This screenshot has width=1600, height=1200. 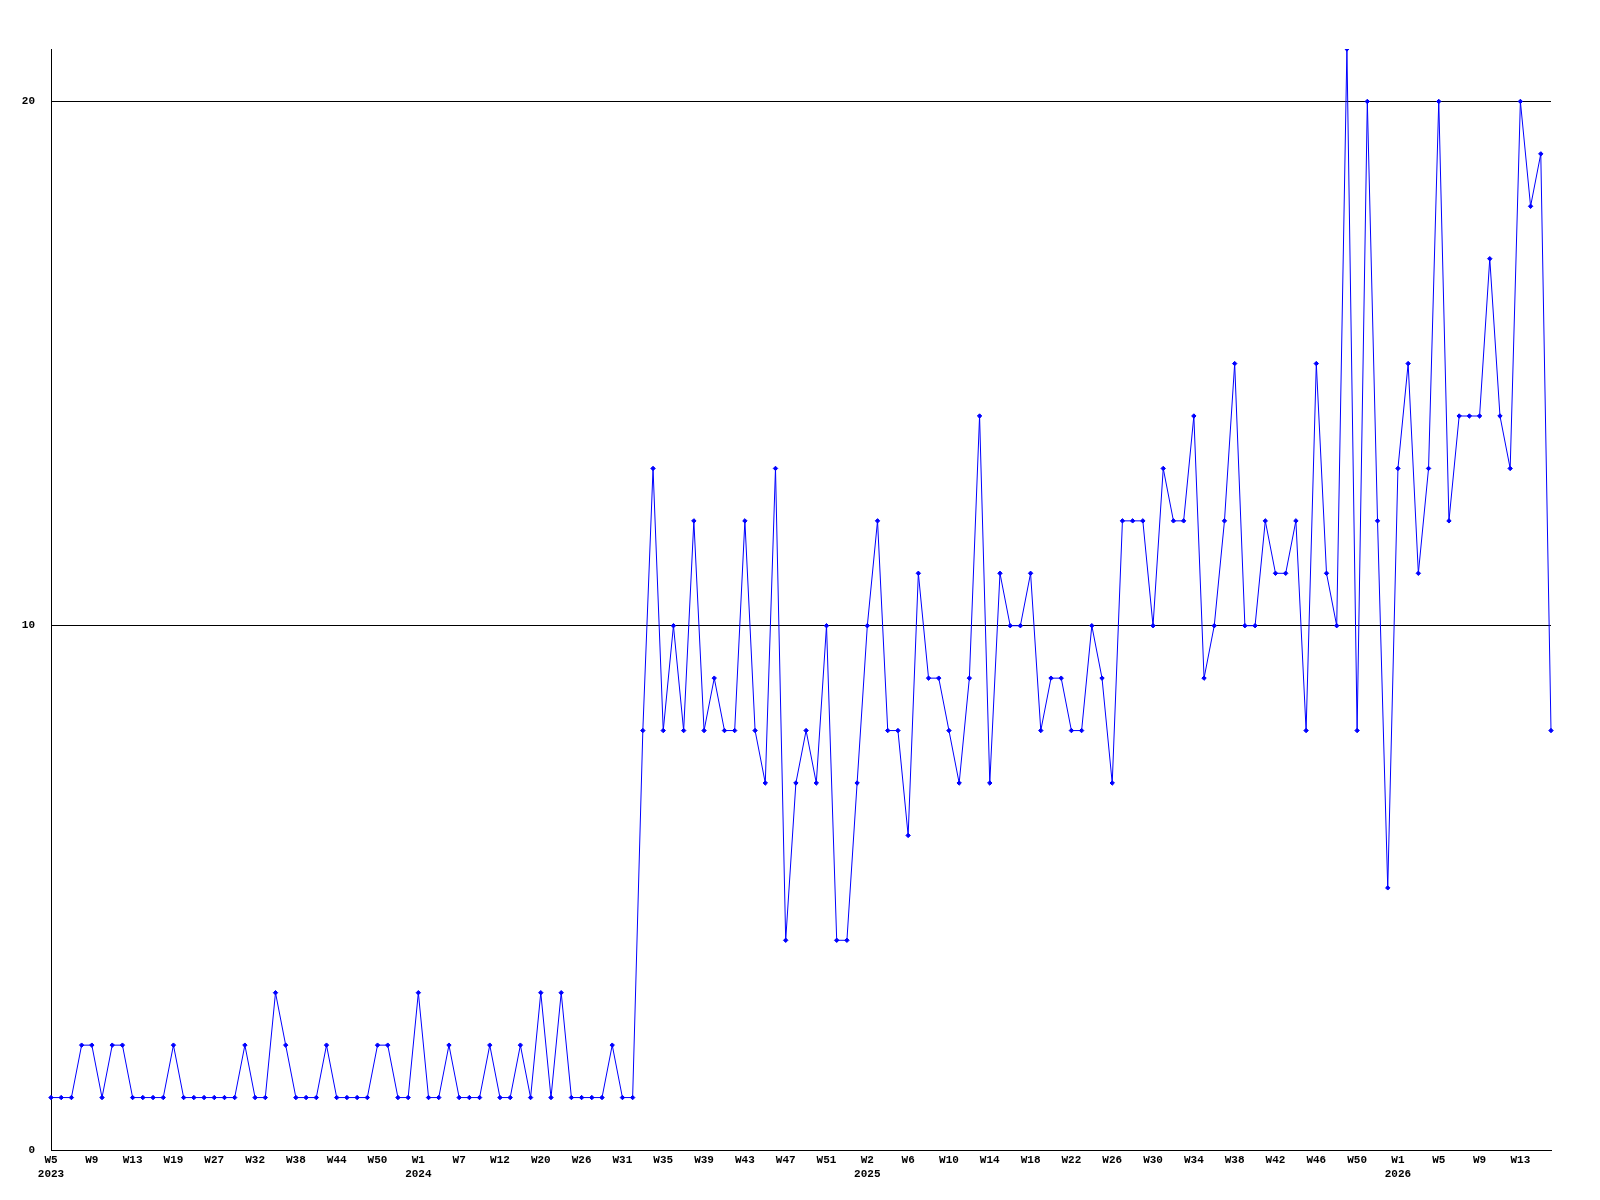 I want to click on x-tick-label: W43, so click(x=745, y=1160).